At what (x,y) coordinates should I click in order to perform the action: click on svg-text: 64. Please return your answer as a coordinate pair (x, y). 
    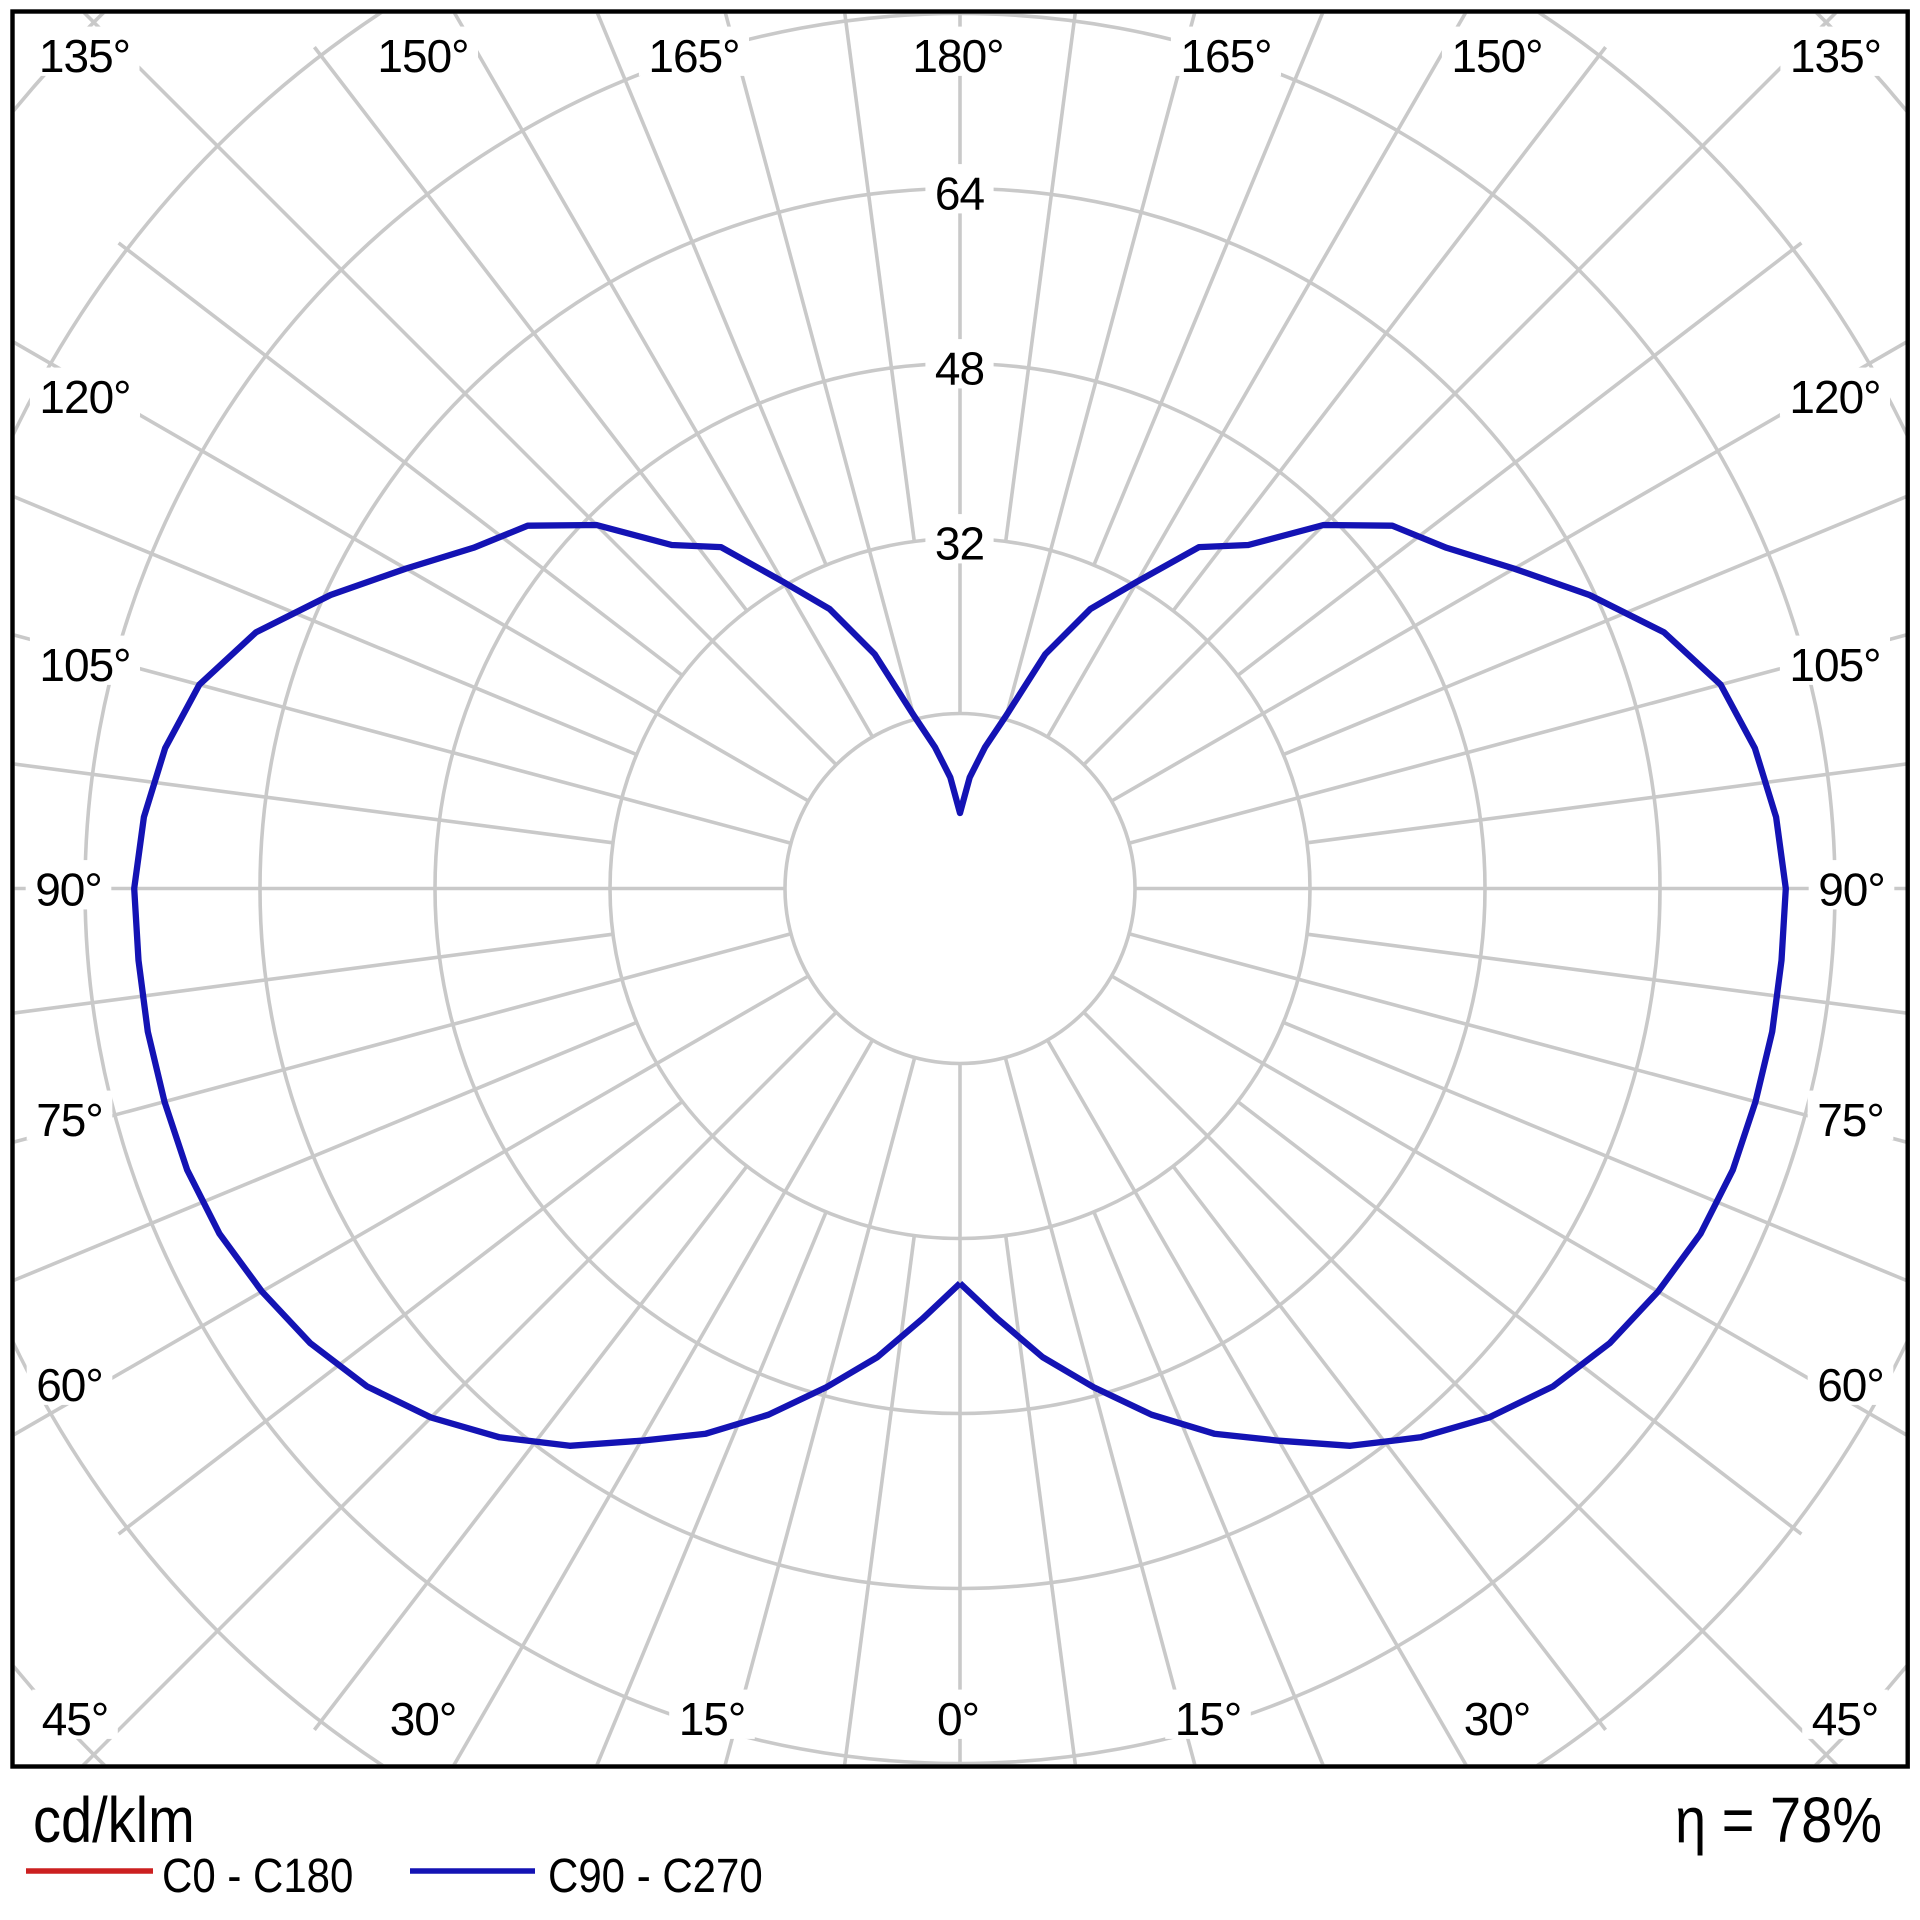
    Looking at the image, I should click on (960, 193).